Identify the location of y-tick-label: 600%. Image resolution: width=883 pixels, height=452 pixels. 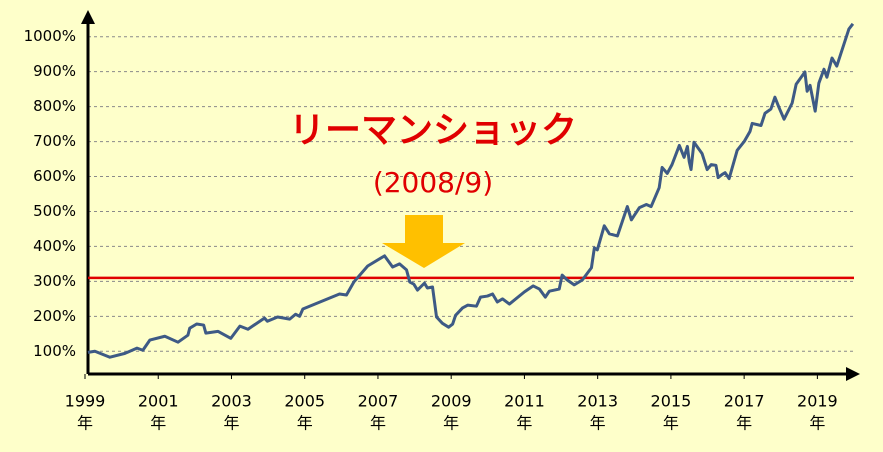
(54, 176).